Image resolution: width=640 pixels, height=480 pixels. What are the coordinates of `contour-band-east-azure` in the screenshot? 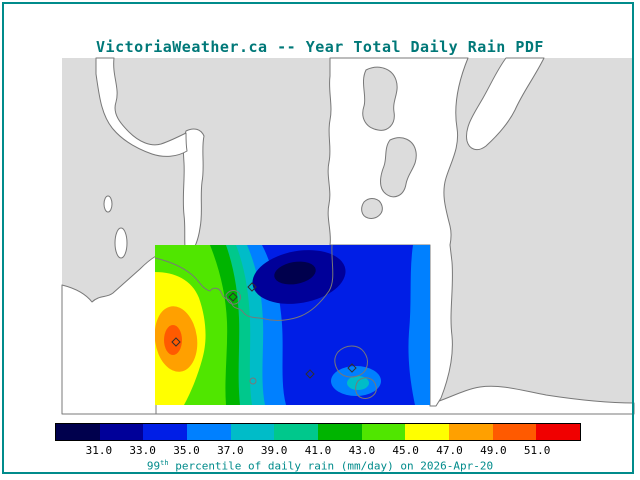 It's located at (419, 325).